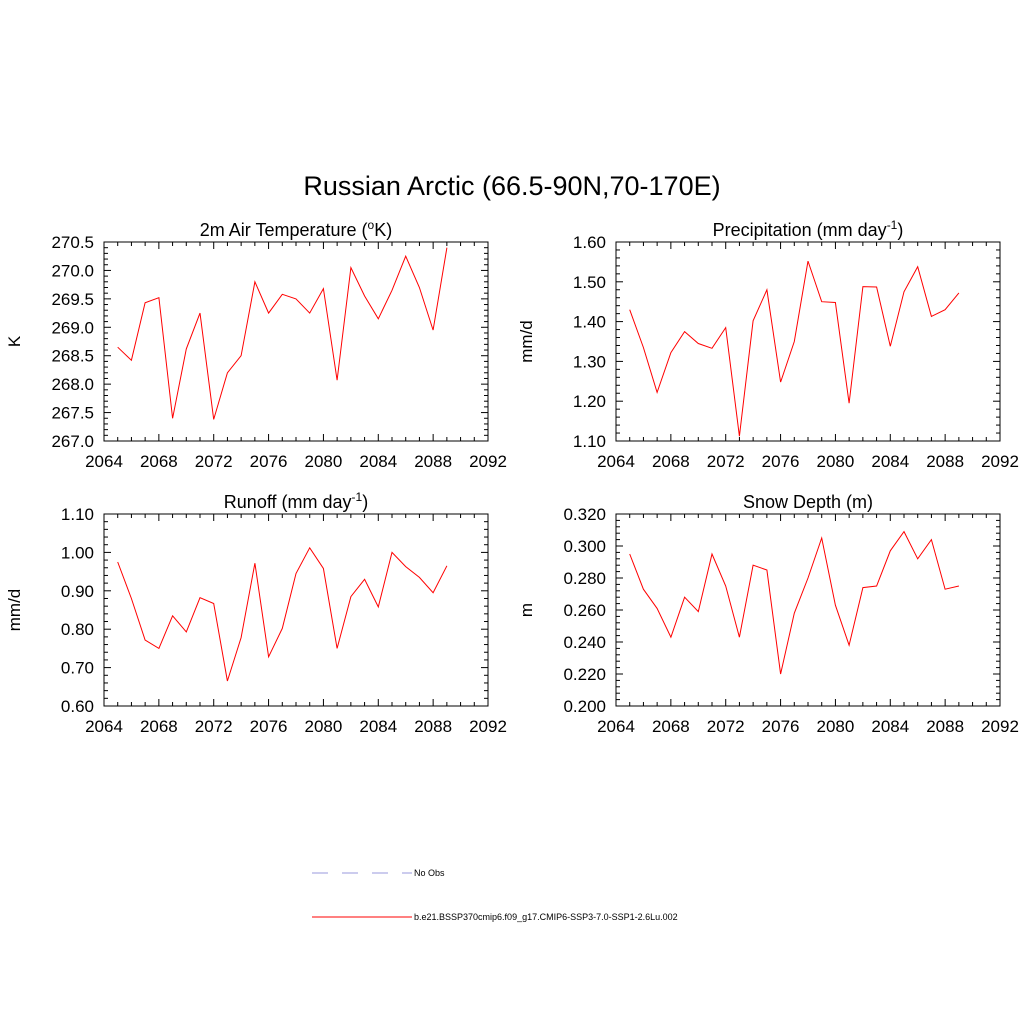 The image size is (1024, 1029). What do you see at coordinates (282, 614) in the screenshot?
I see `series-line-runoff` at bounding box center [282, 614].